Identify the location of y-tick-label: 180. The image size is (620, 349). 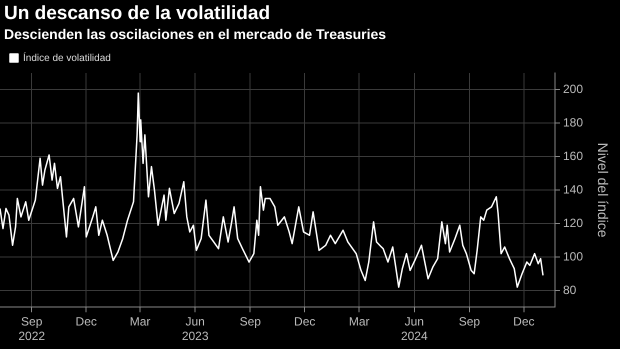
(573, 123).